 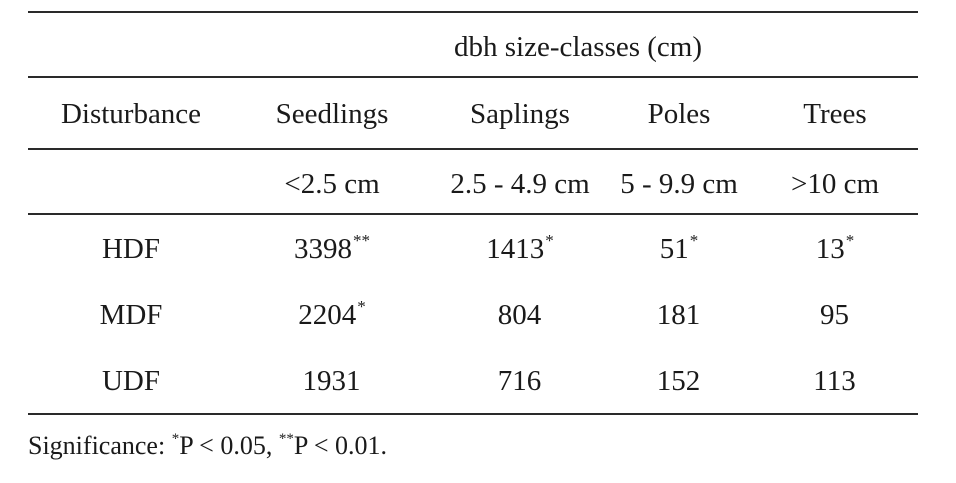 I want to click on group-header: dbh size-classes (cm), so click(x=578, y=47).